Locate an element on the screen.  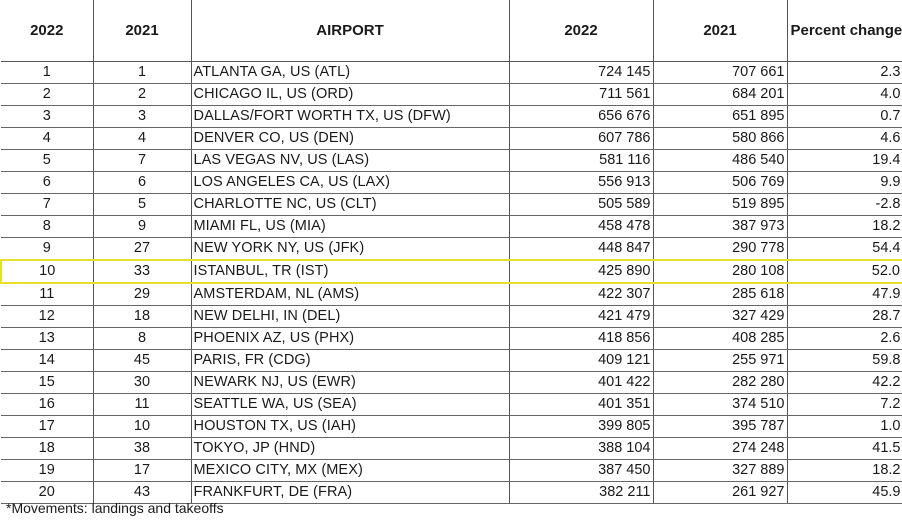
cell-percent-change: 0.7 is located at coordinates (844, 116).